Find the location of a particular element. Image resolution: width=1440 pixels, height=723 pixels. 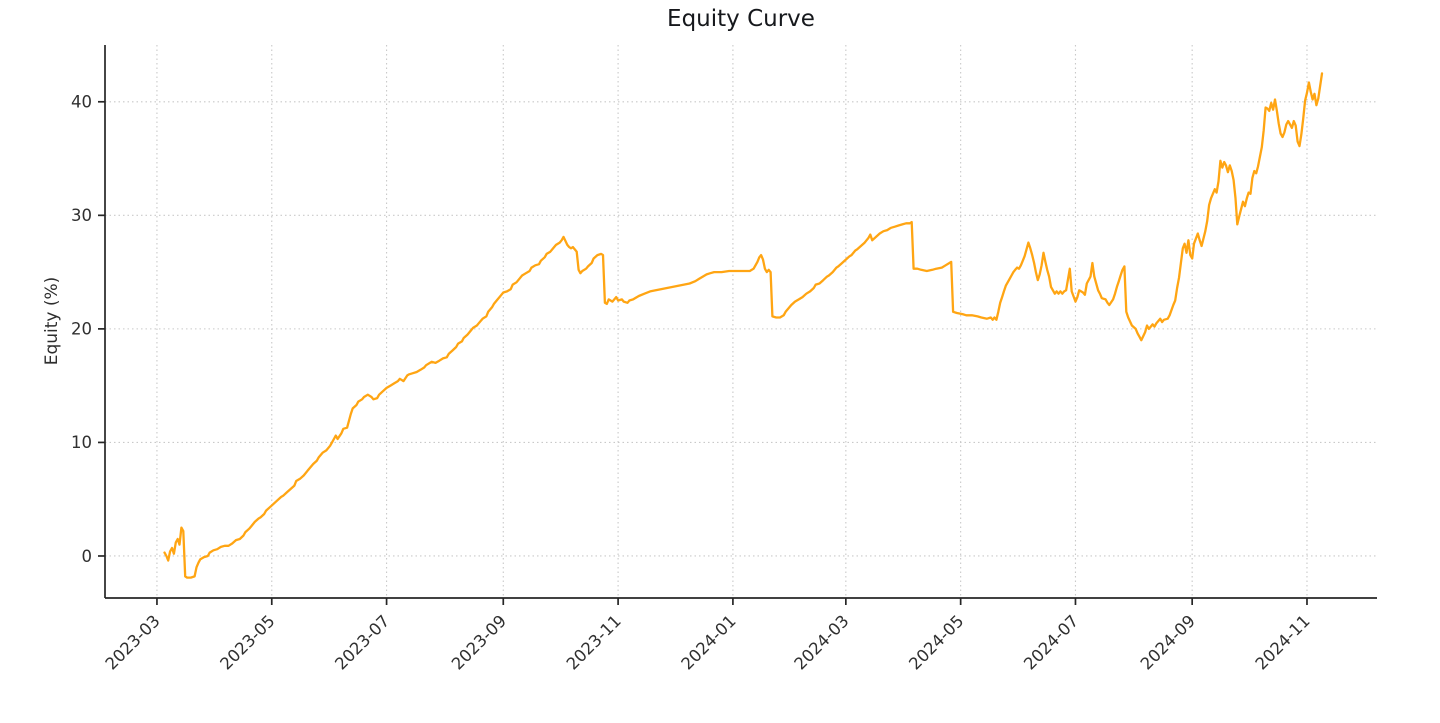

x-tick-label: 2024-07 is located at coordinates (1051, 642).